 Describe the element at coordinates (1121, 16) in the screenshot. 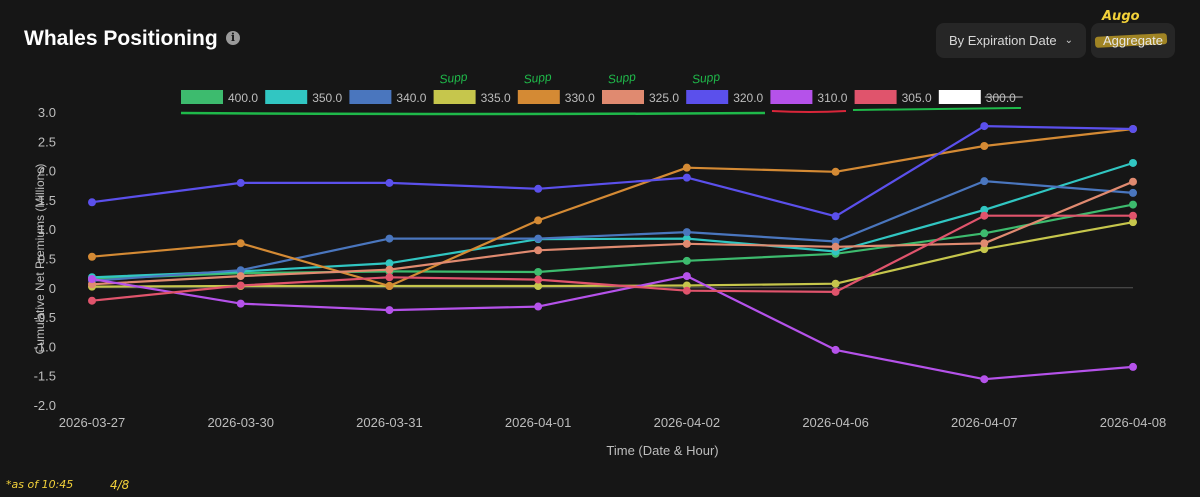

I see `annotation-augo: Augo` at that location.